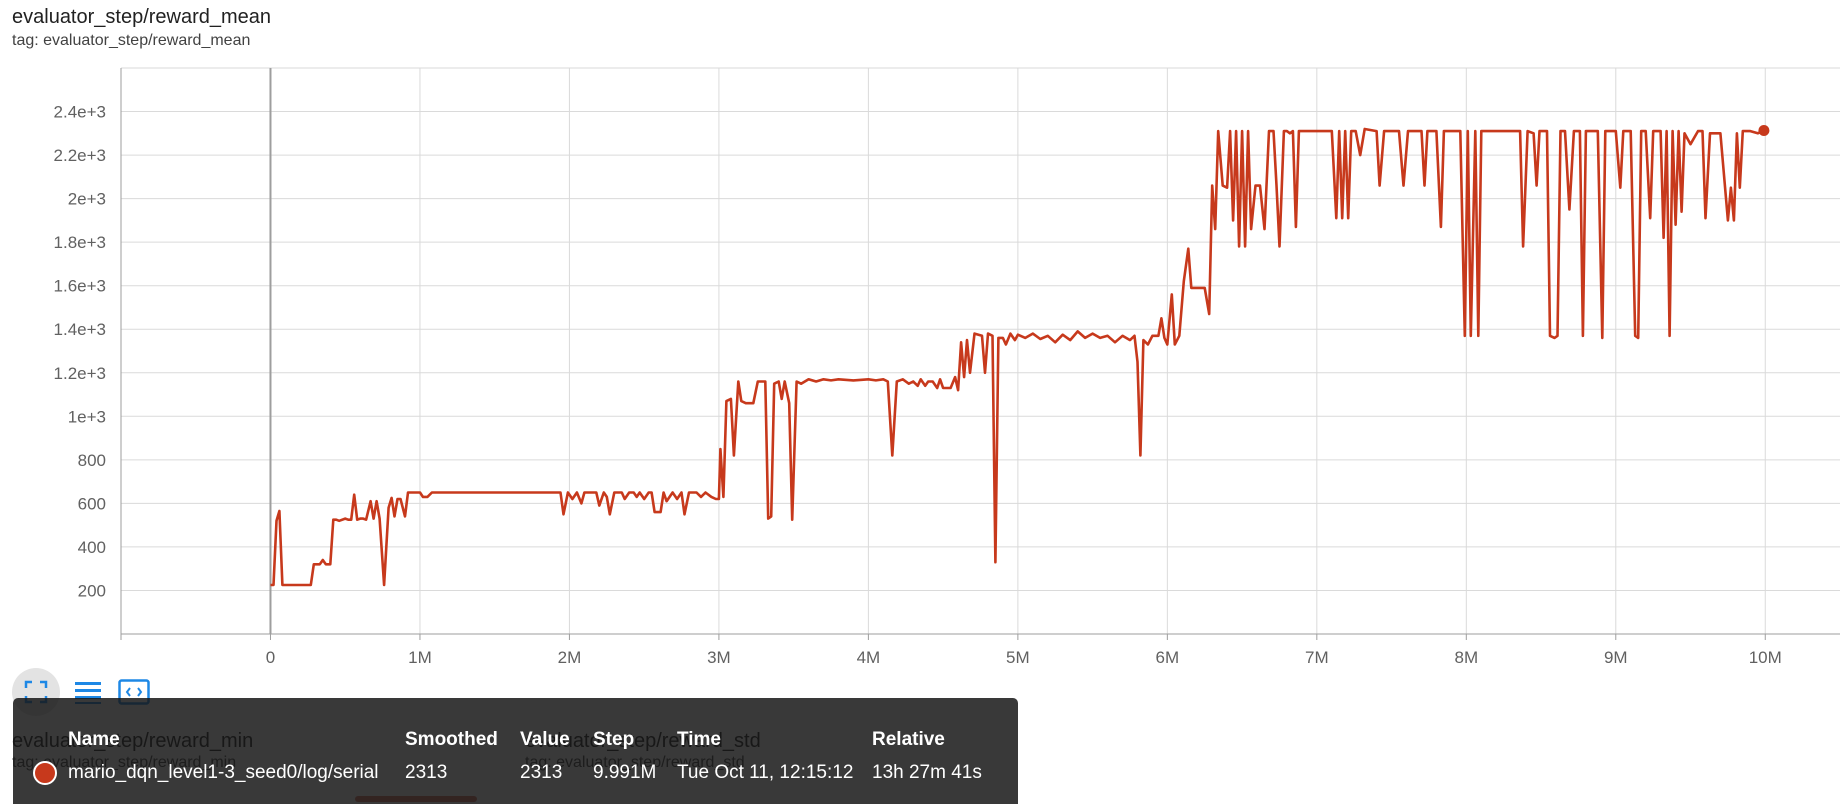  What do you see at coordinates (426, 772) in the screenshot?
I see `smoothed-value: 2313` at bounding box center [426, 772].